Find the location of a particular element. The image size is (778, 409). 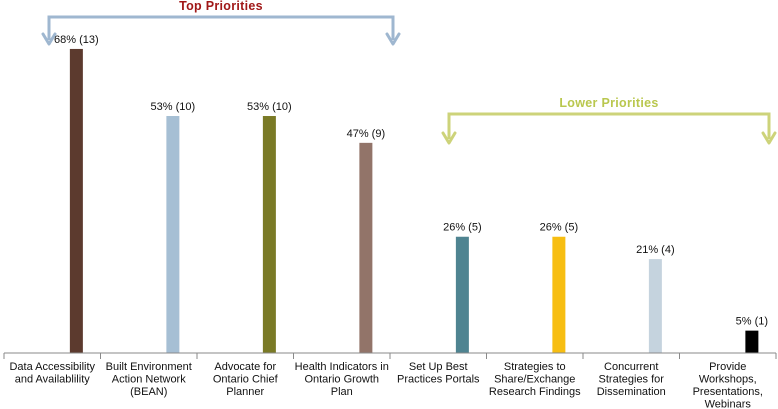

category-label-line: Strategies for is located at coordinates (632, 380).